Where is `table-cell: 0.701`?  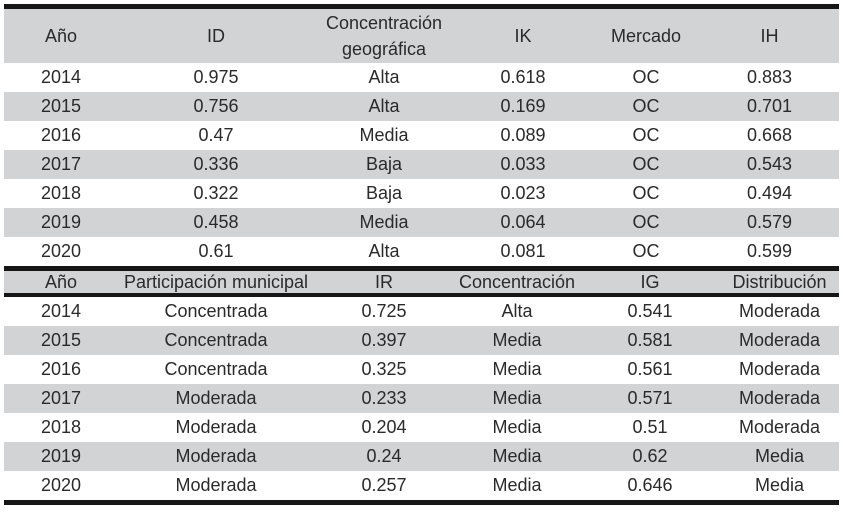
table-cell: 0.701 is located at coordinates (769, 106).